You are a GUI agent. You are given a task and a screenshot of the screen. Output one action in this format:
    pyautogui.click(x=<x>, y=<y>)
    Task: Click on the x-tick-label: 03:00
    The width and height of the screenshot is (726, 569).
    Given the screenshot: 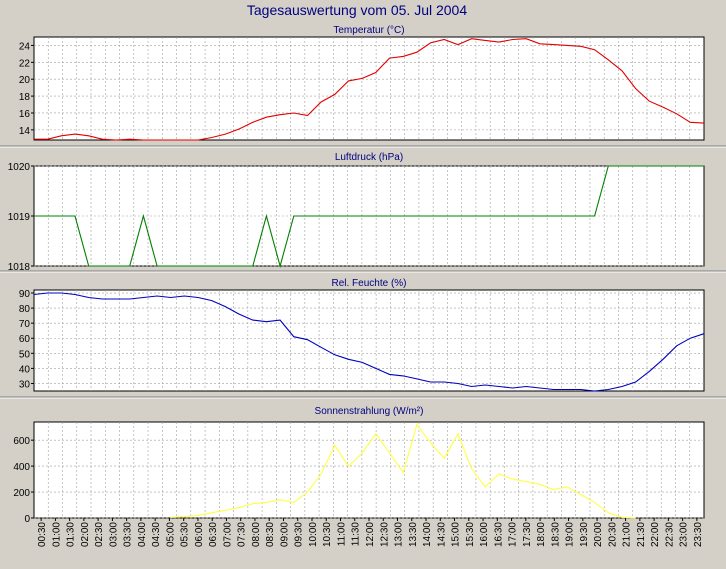 What is the action you would take?
    pyautogui.click(x=113, y=534)
    